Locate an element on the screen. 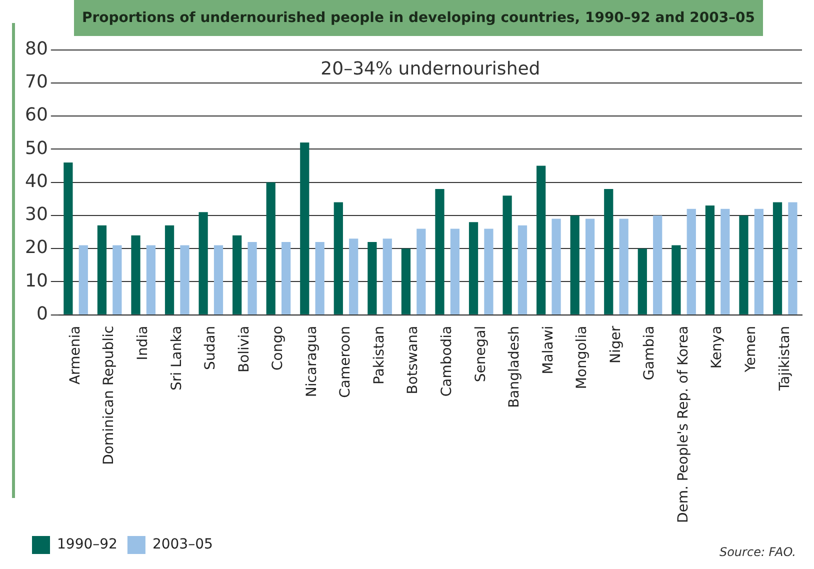 The width and height of the screenshot is (814, 569). x-tick-label: Sudan is located at coordinates (210, 348).